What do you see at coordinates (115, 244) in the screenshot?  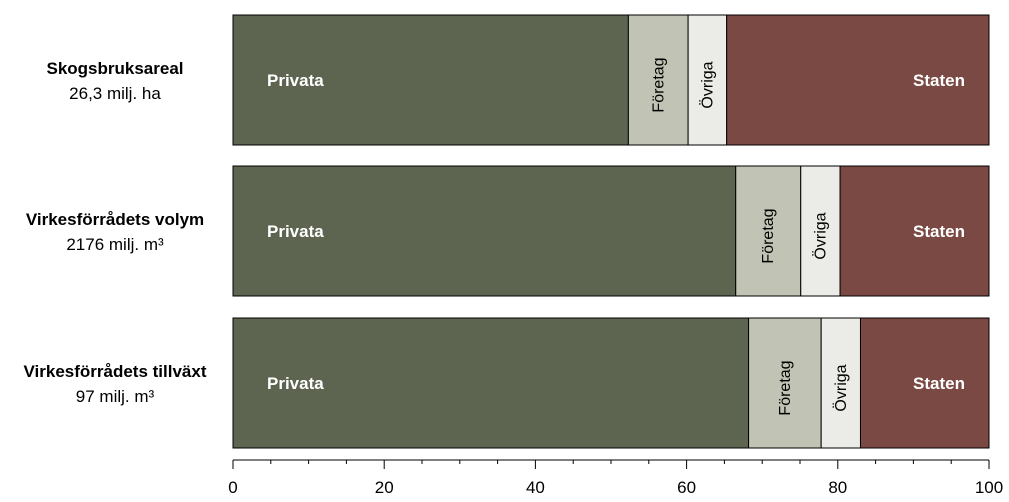 I see `category-subtitle: 2176 milj. m³` at bounding box center [115, 244].